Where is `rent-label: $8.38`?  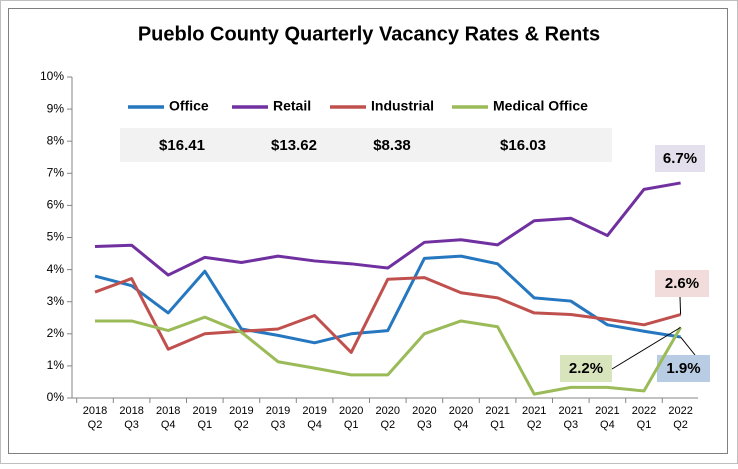 rent-label: $8.38 is located at coordinates (392, 145).